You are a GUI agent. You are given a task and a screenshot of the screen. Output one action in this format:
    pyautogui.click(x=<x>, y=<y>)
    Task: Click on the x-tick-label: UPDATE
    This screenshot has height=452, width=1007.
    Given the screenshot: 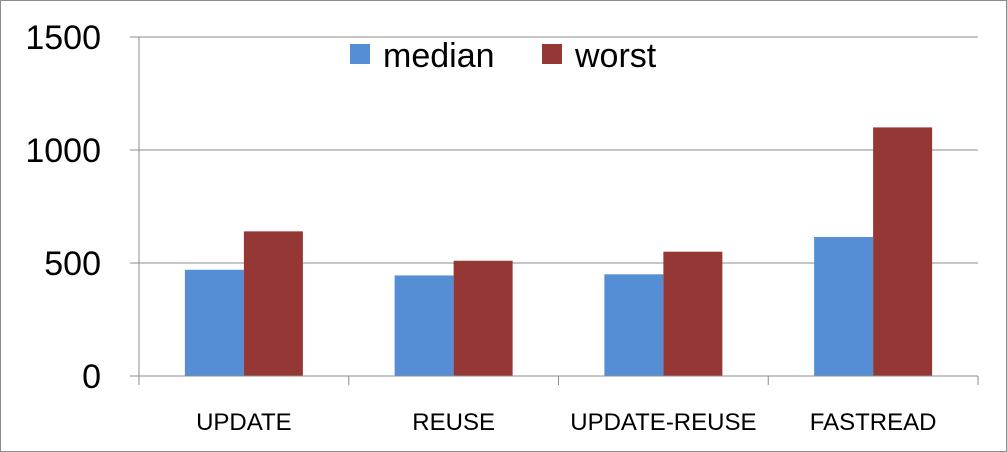 What is the action you would take?
    pyautogui.click(x=244, y=422)
    